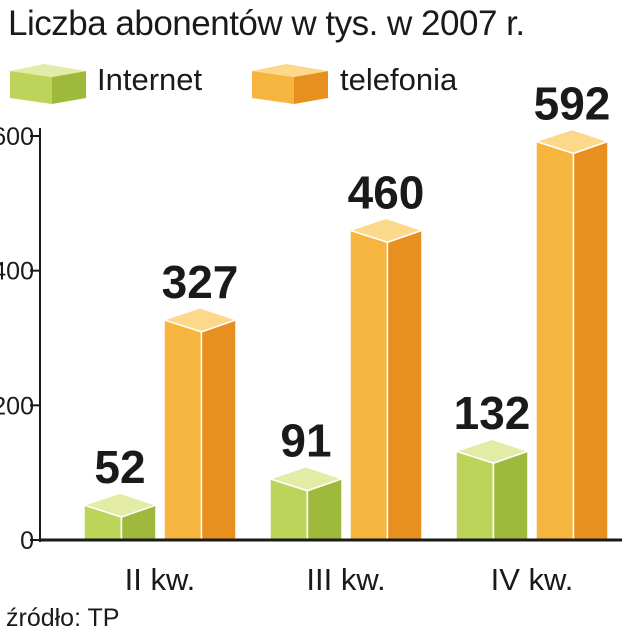  I want to click on y-tick-label: 400, so click(17, 272).